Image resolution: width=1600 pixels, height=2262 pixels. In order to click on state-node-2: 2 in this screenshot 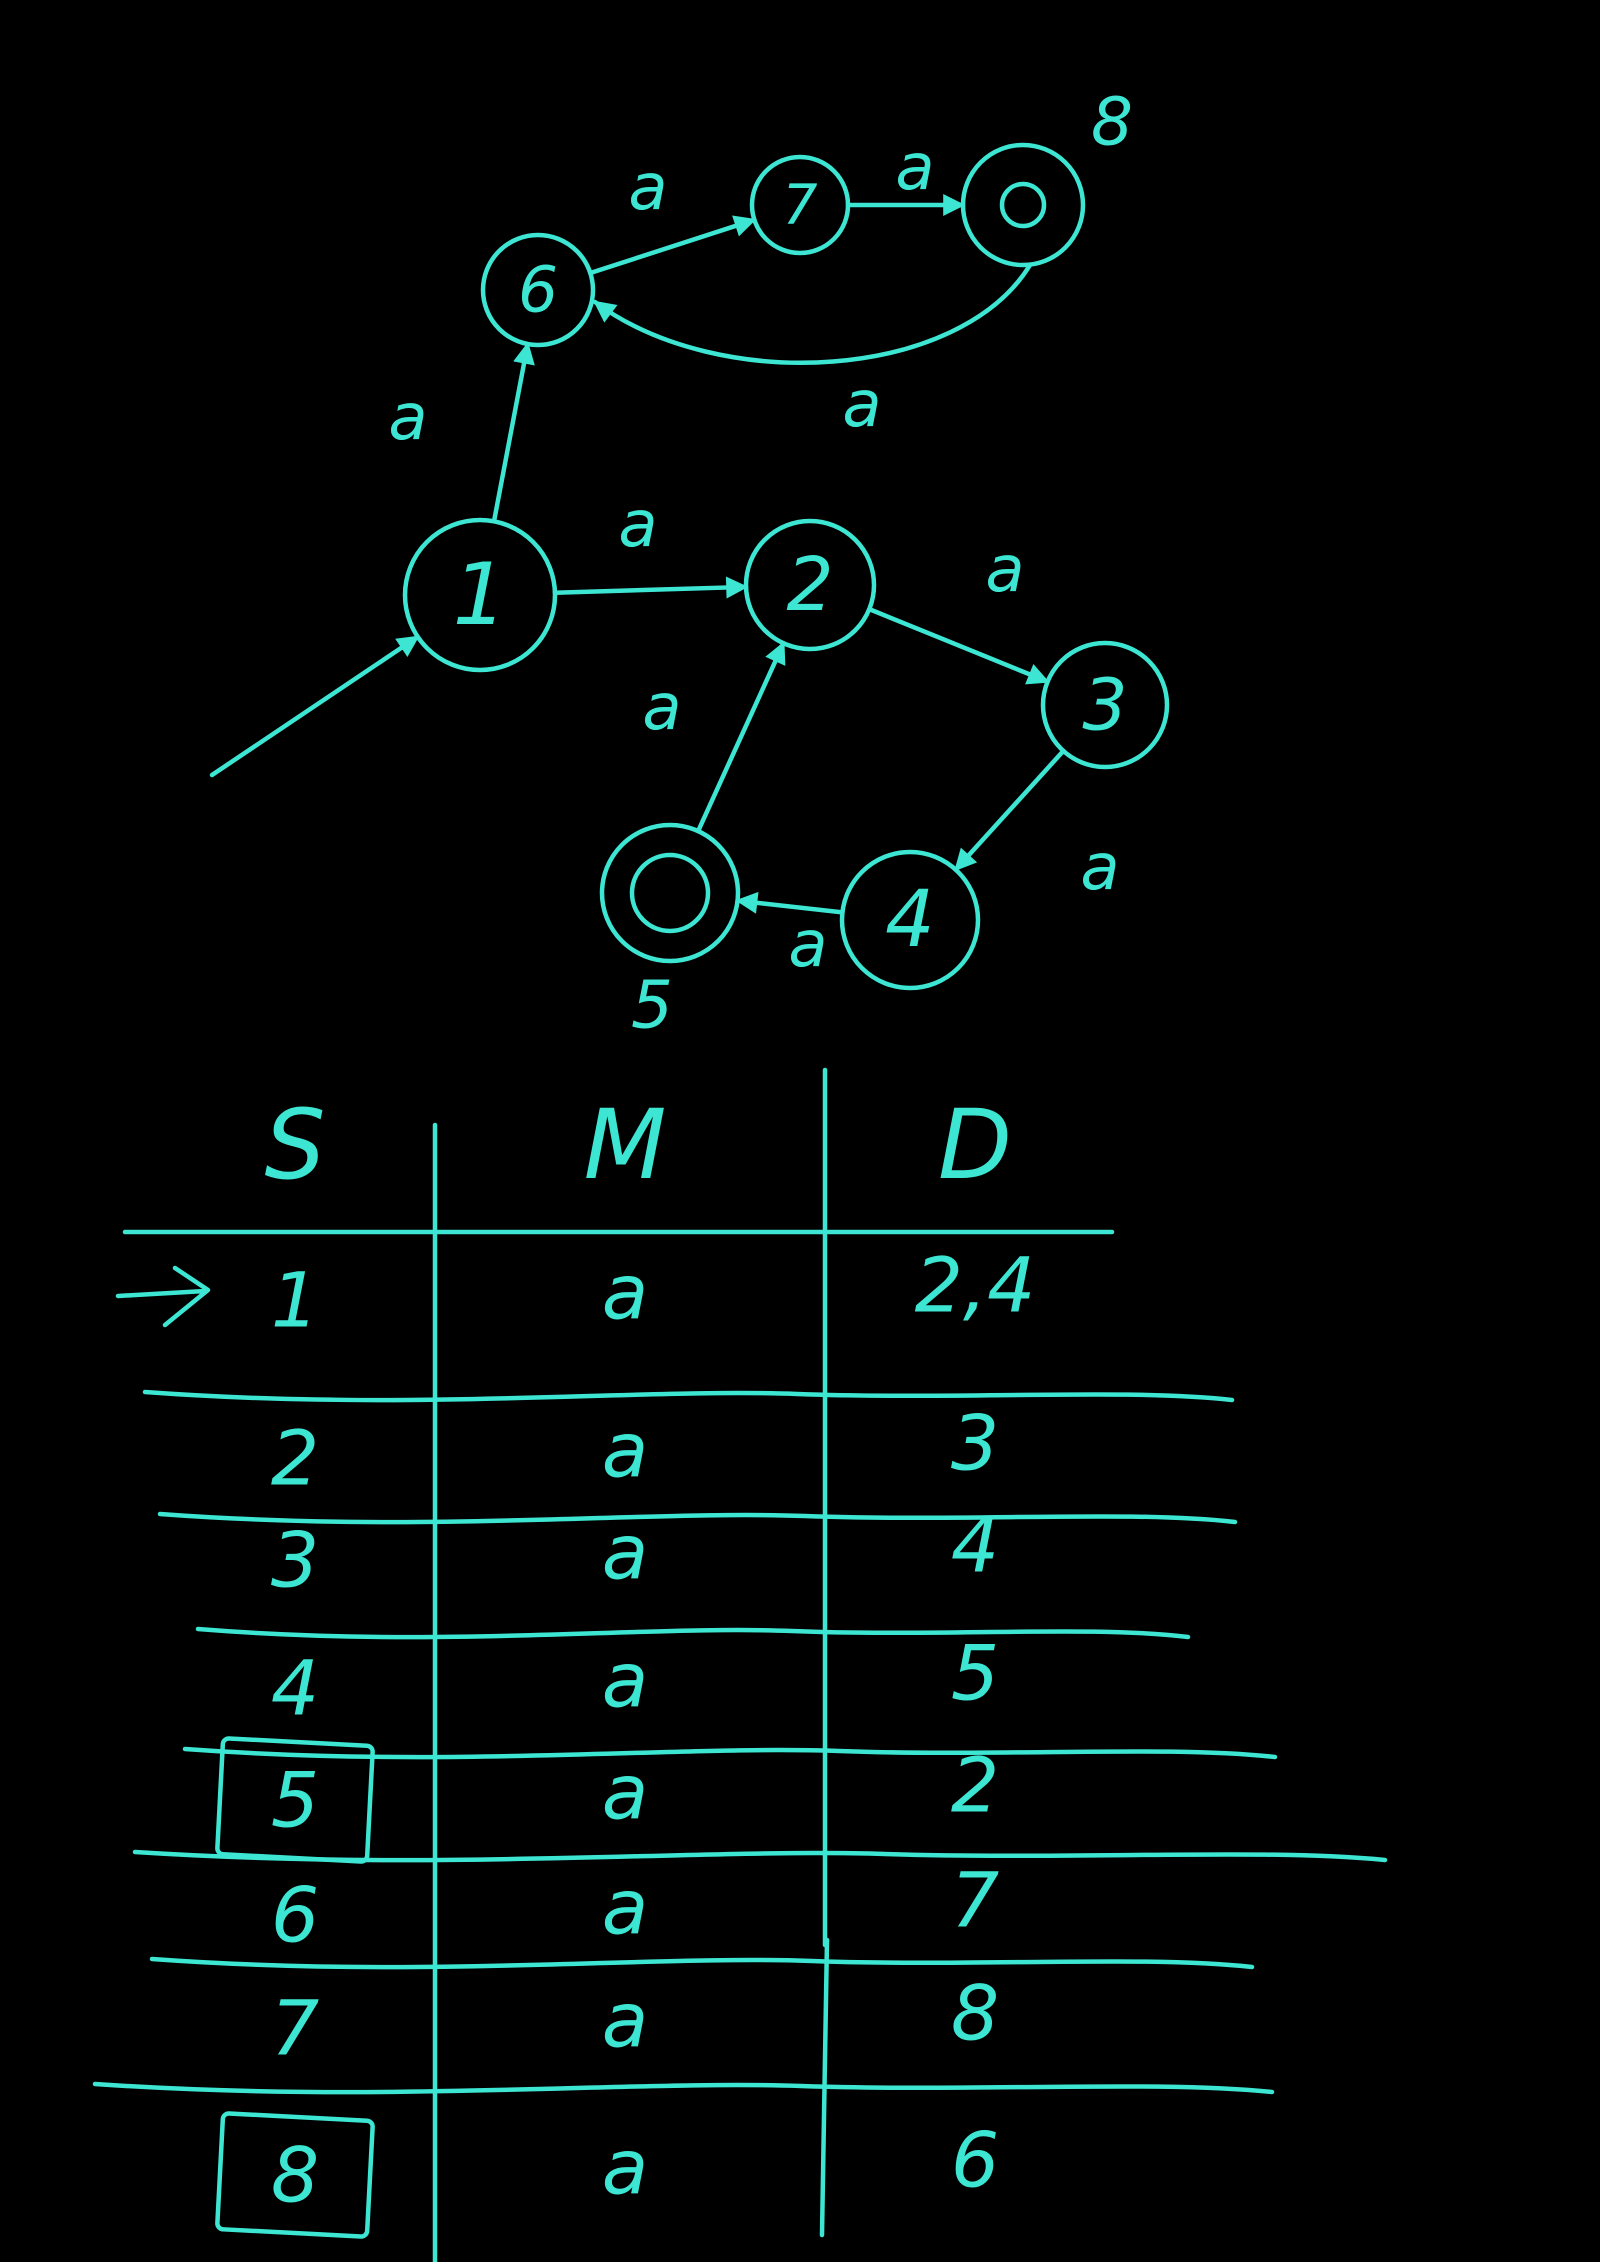, I will do `click(810, 585)`.